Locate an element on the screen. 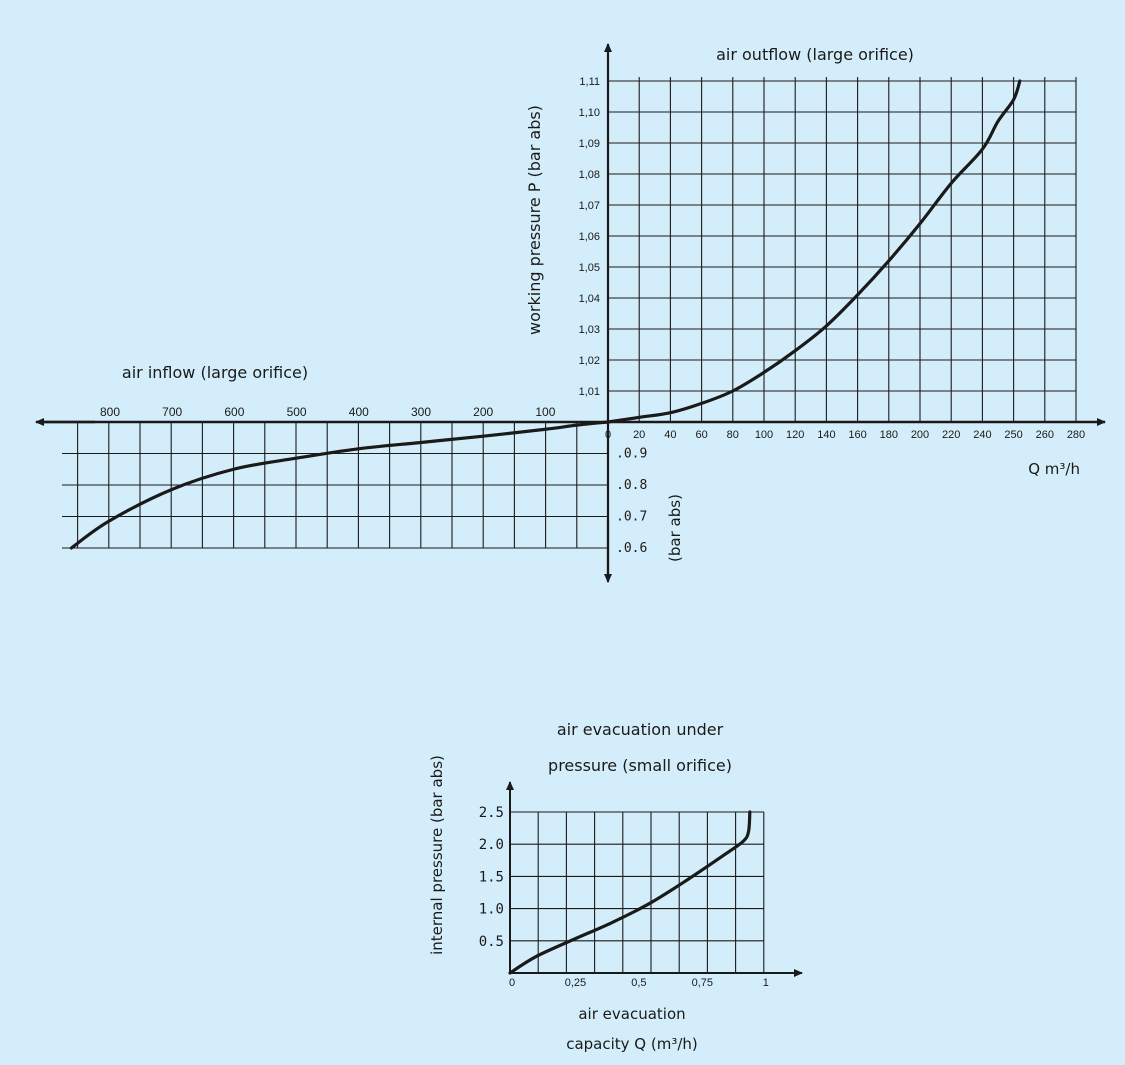 The height and width of the screenshot is (1065, 1125). outflow-x-tick: 160 is located at coordinates (857, 435).